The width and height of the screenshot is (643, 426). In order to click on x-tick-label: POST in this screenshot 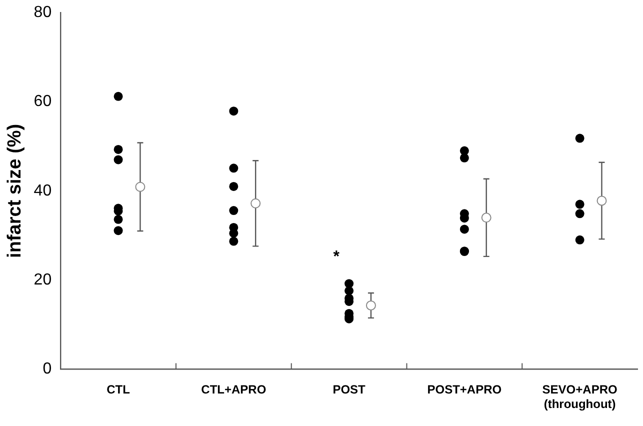, I will do `click(349, 389)`.